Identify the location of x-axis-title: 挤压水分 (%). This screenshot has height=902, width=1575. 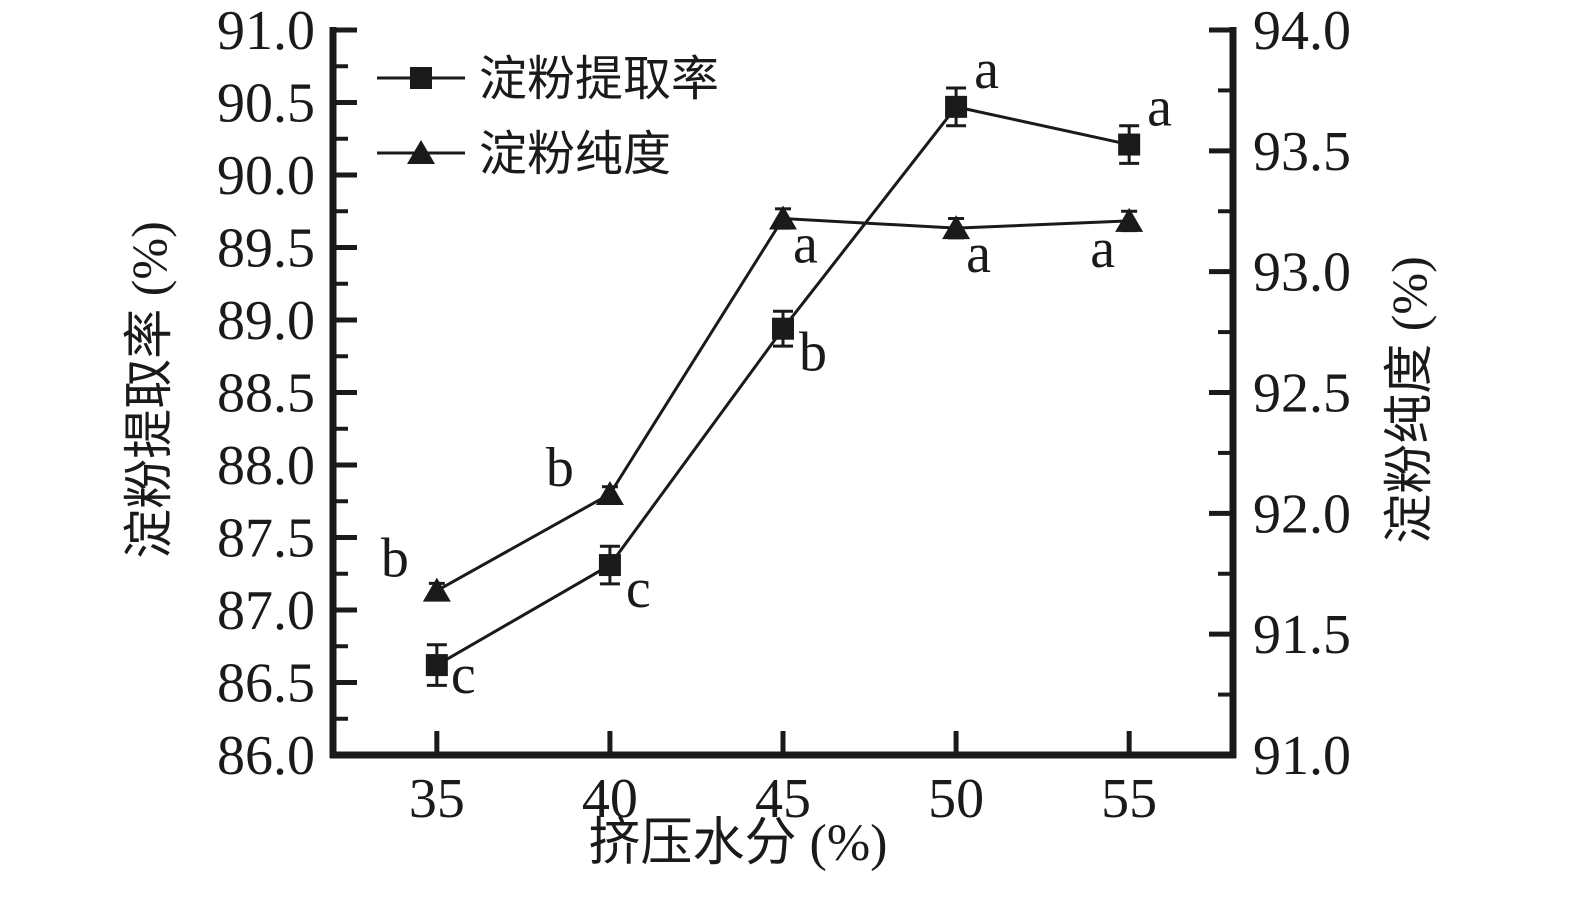
(738, 843).